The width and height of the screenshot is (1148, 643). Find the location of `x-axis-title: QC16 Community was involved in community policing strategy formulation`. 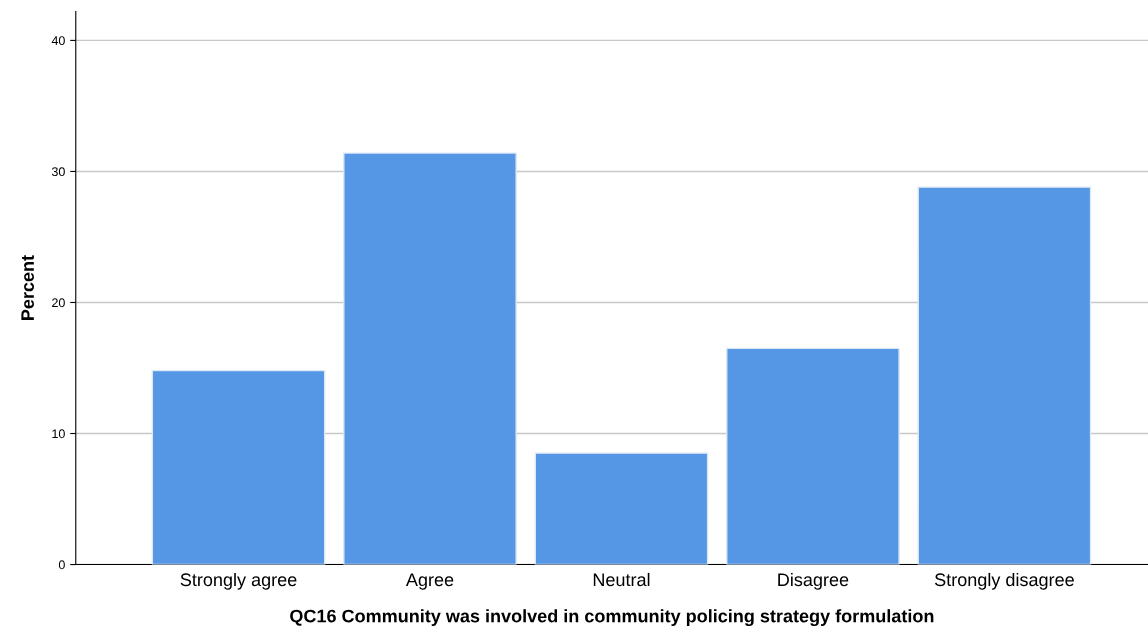

x-axis-title: QC16 Community was involved in community policing strategy formulation is located at coordinates (612, 618).